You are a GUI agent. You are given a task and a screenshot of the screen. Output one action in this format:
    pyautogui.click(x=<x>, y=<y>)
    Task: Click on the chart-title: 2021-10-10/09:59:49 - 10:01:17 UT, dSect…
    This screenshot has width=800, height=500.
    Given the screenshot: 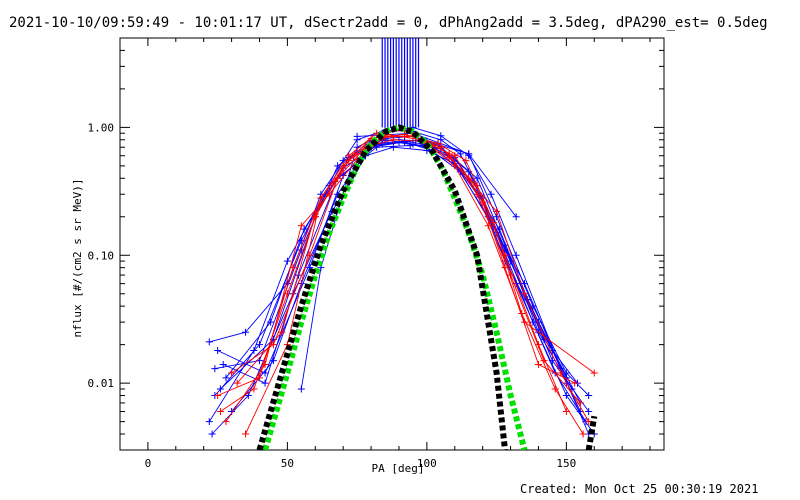 What is the action you would take?
    pyautogui.click(x=388, y=23)
    